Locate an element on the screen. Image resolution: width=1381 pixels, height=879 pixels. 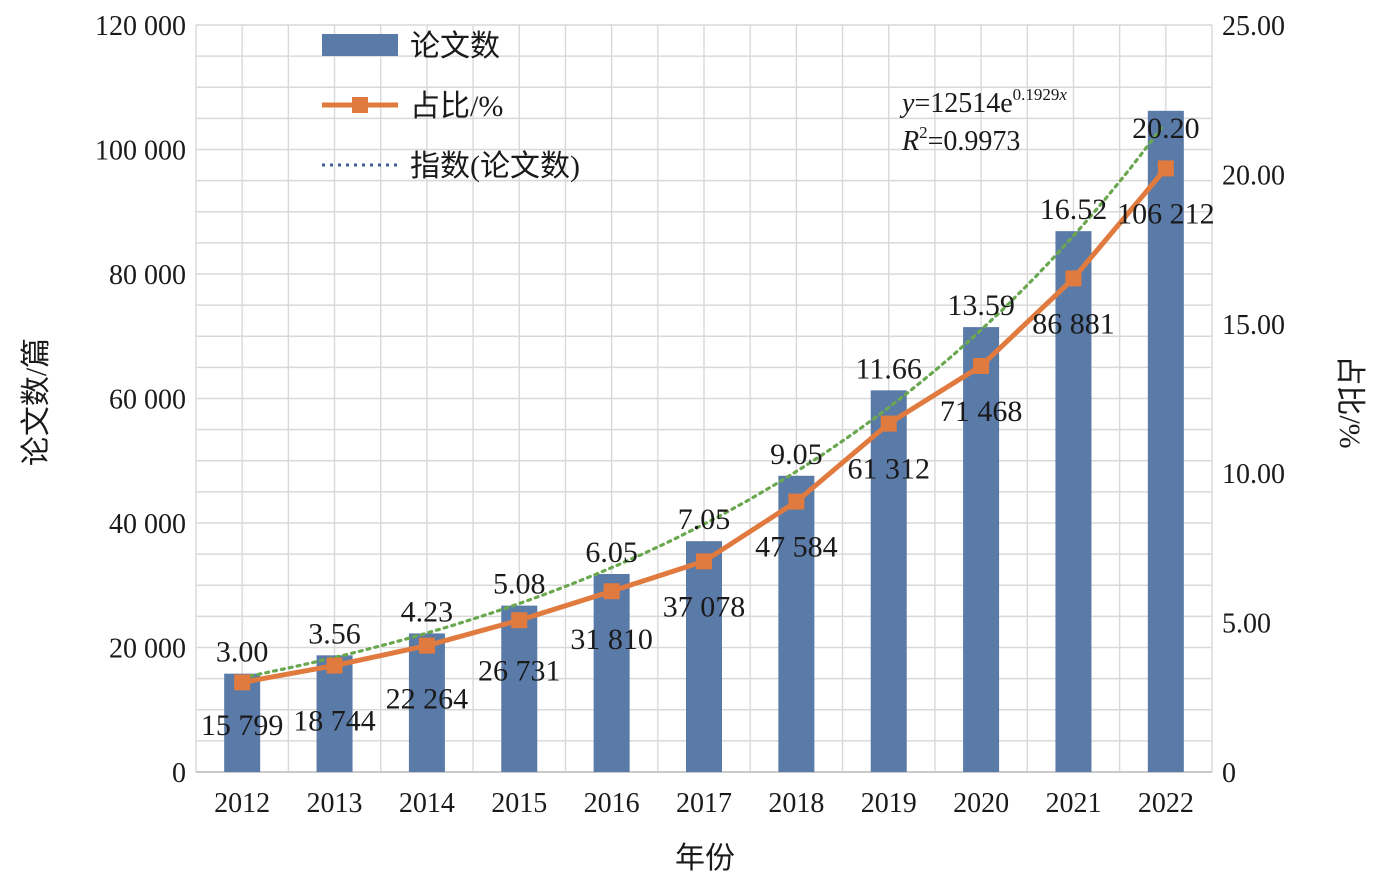
ratio-marker-2020 is located at coordinates (981, 365).